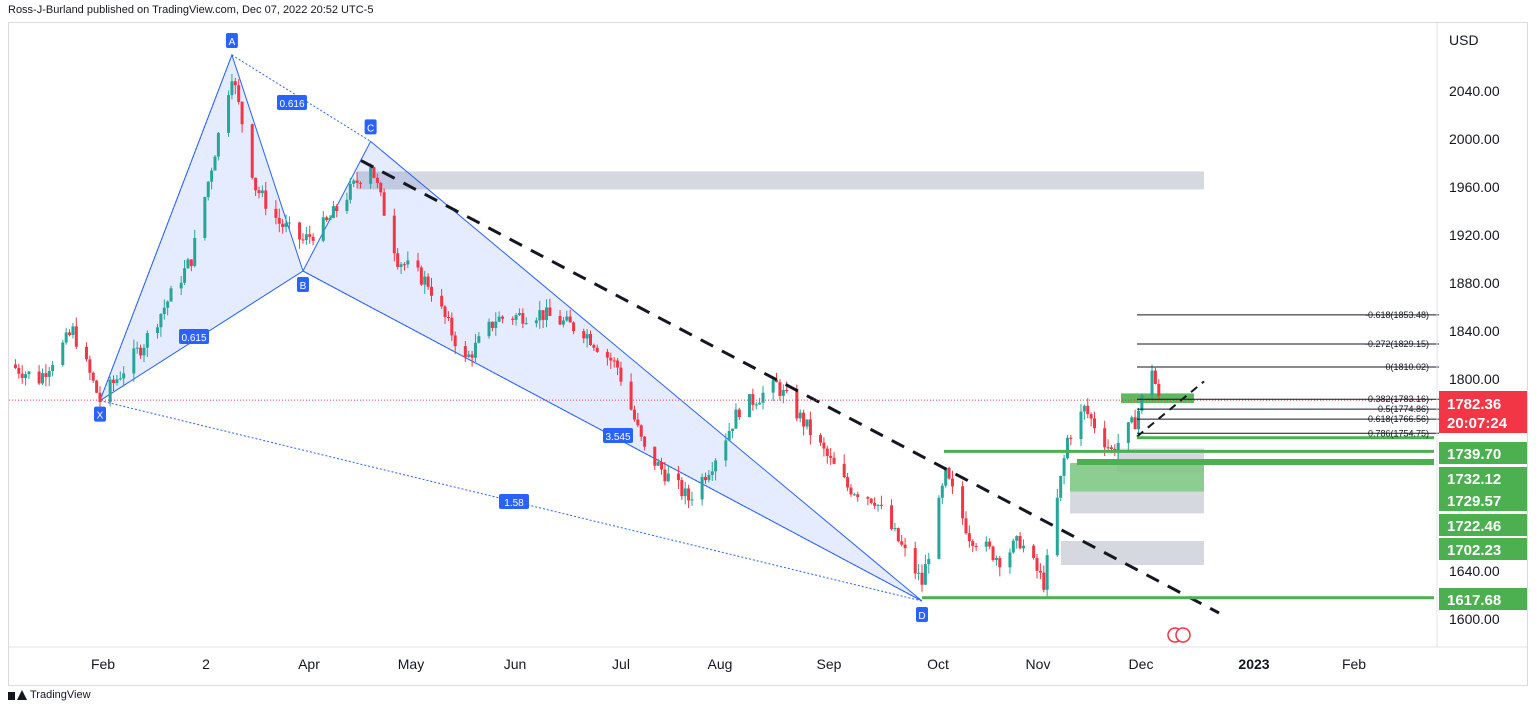 This screenshot has height=712, width=1536. I want to click on currency-label: USD, so click(1464, 40).